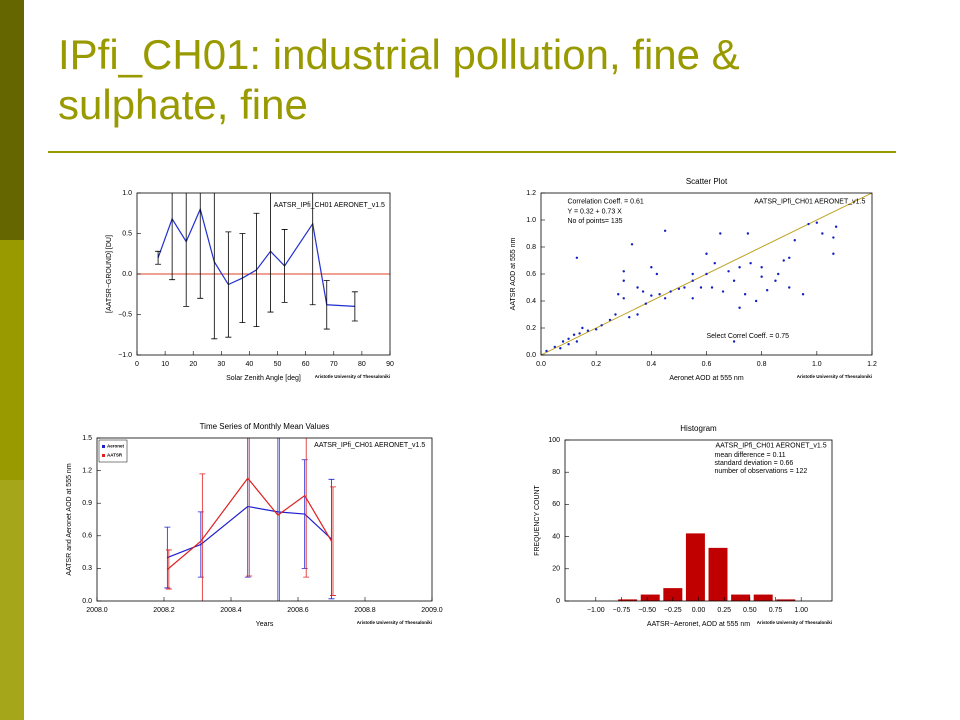 Image resolution: width=960 pixels, height=720 pixels. What do you see at coordinates (116, 446) in the screenshot?
I see `legend-label: Aeronet` at bounding box center [116, 446].